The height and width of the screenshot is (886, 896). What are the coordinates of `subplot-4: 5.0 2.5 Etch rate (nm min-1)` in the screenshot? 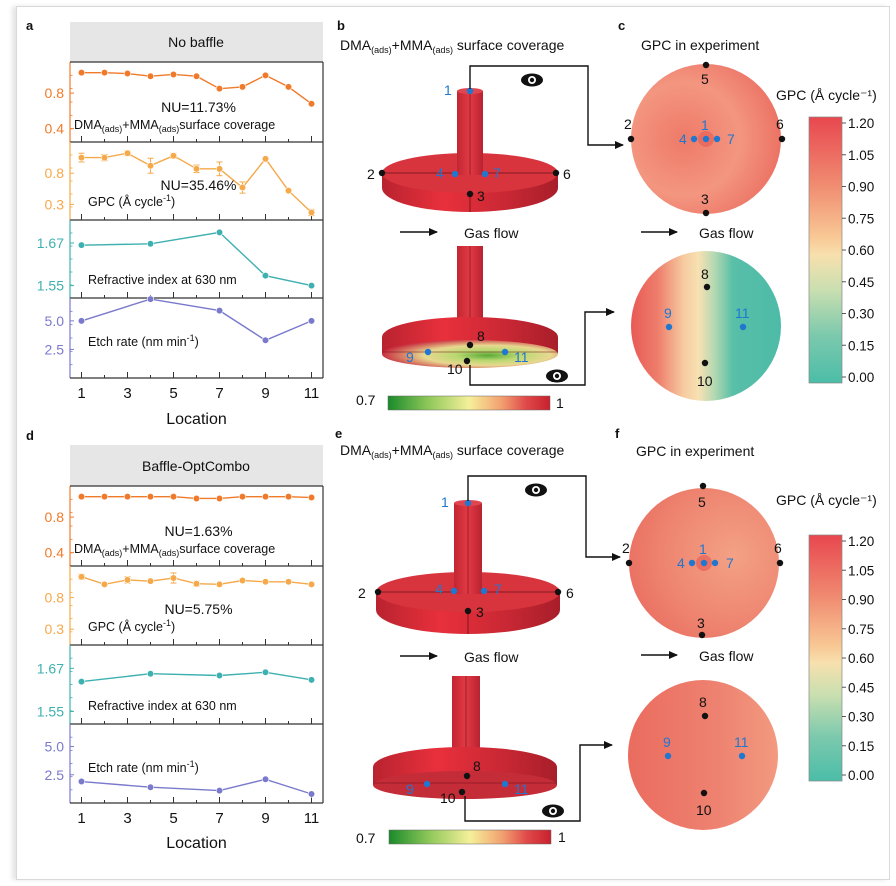 It's located at (184, 337).